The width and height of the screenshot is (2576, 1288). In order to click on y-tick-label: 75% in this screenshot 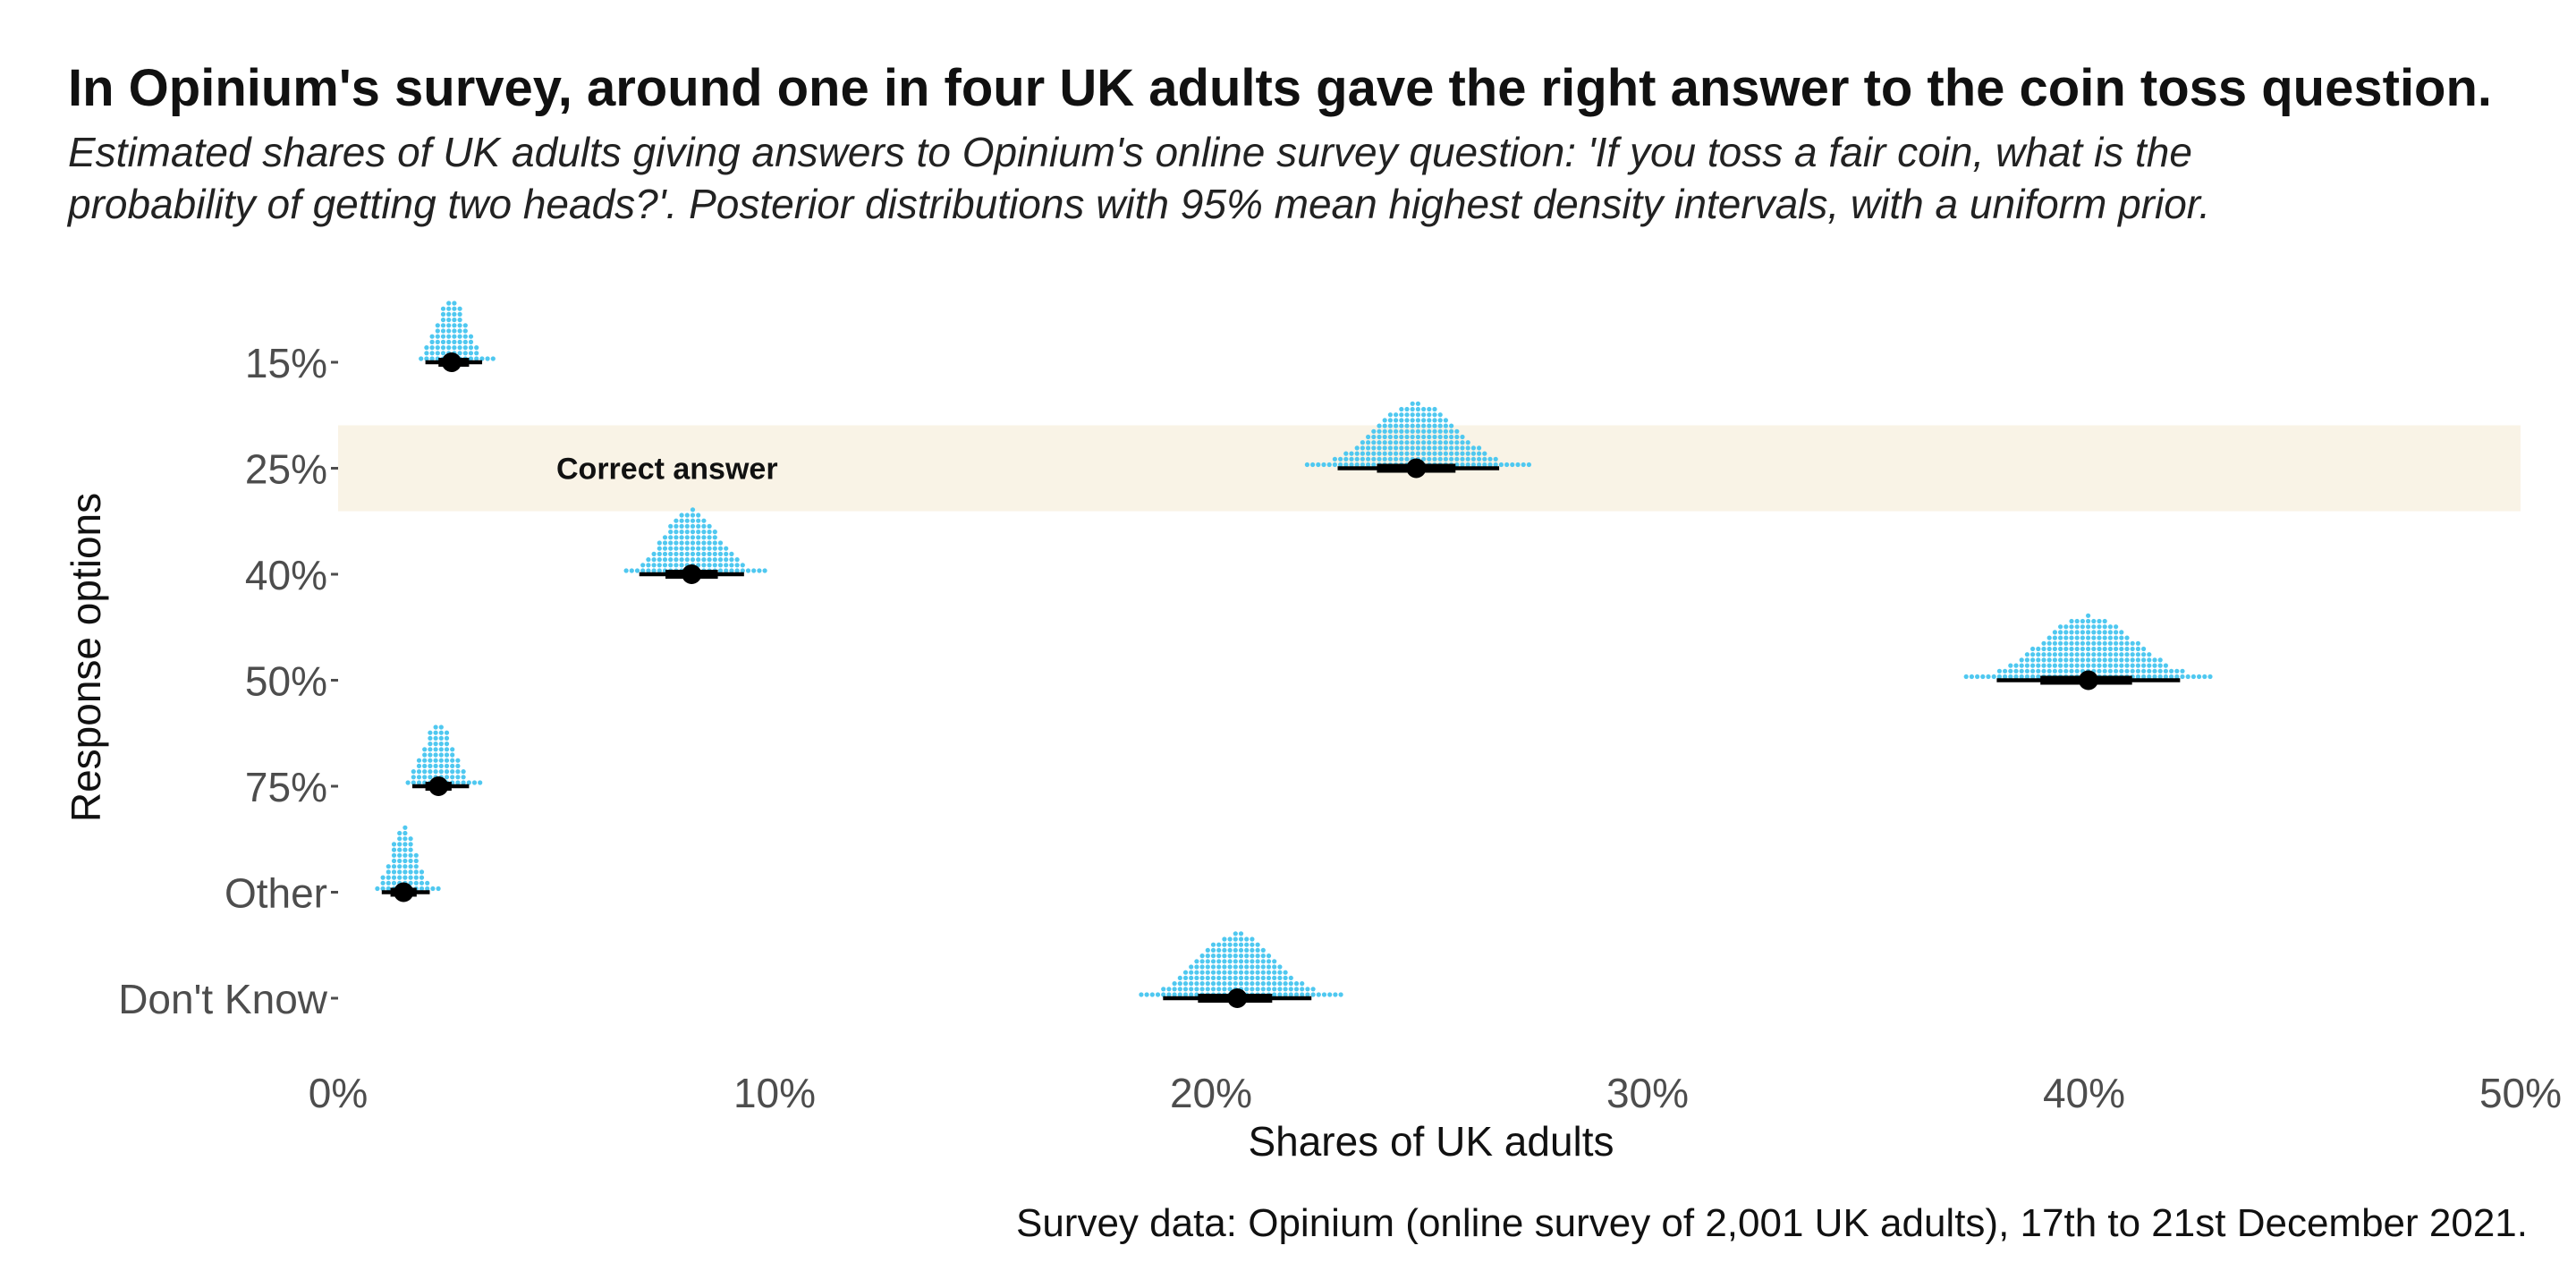, I will do `click(286, 787)`.